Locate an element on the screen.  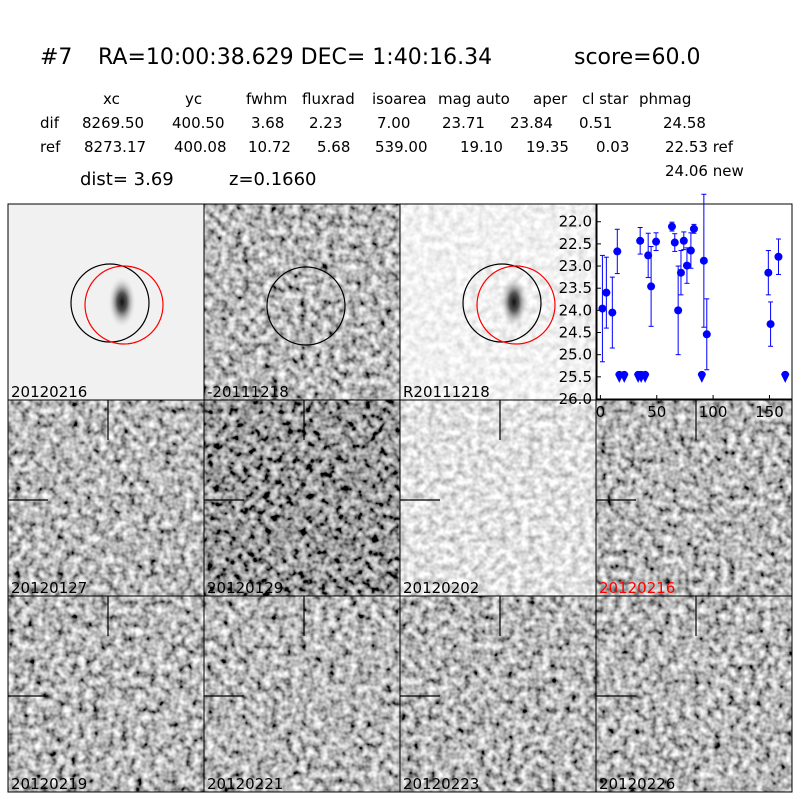
redshift: z=0.1660 is located at coordinates (273, 179).